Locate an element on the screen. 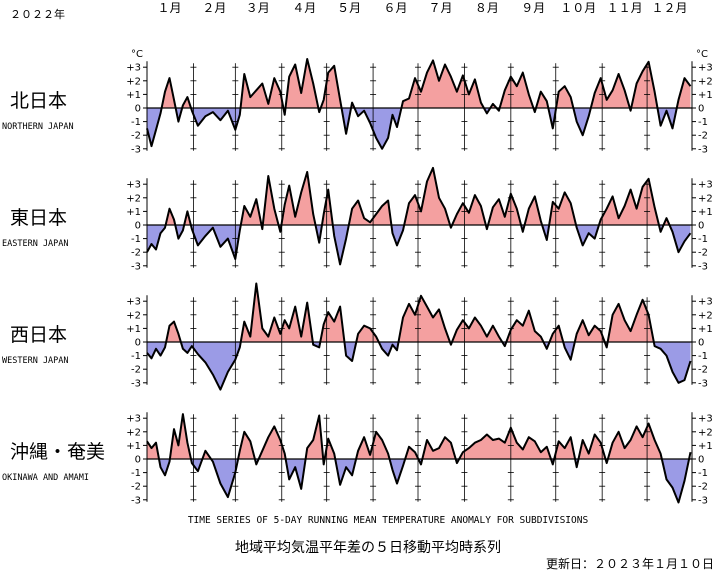 The width and height of the screenshot is (719, 570). region-name-en: OKINAWA AND AMAMI is located at coordinates (45, 478).